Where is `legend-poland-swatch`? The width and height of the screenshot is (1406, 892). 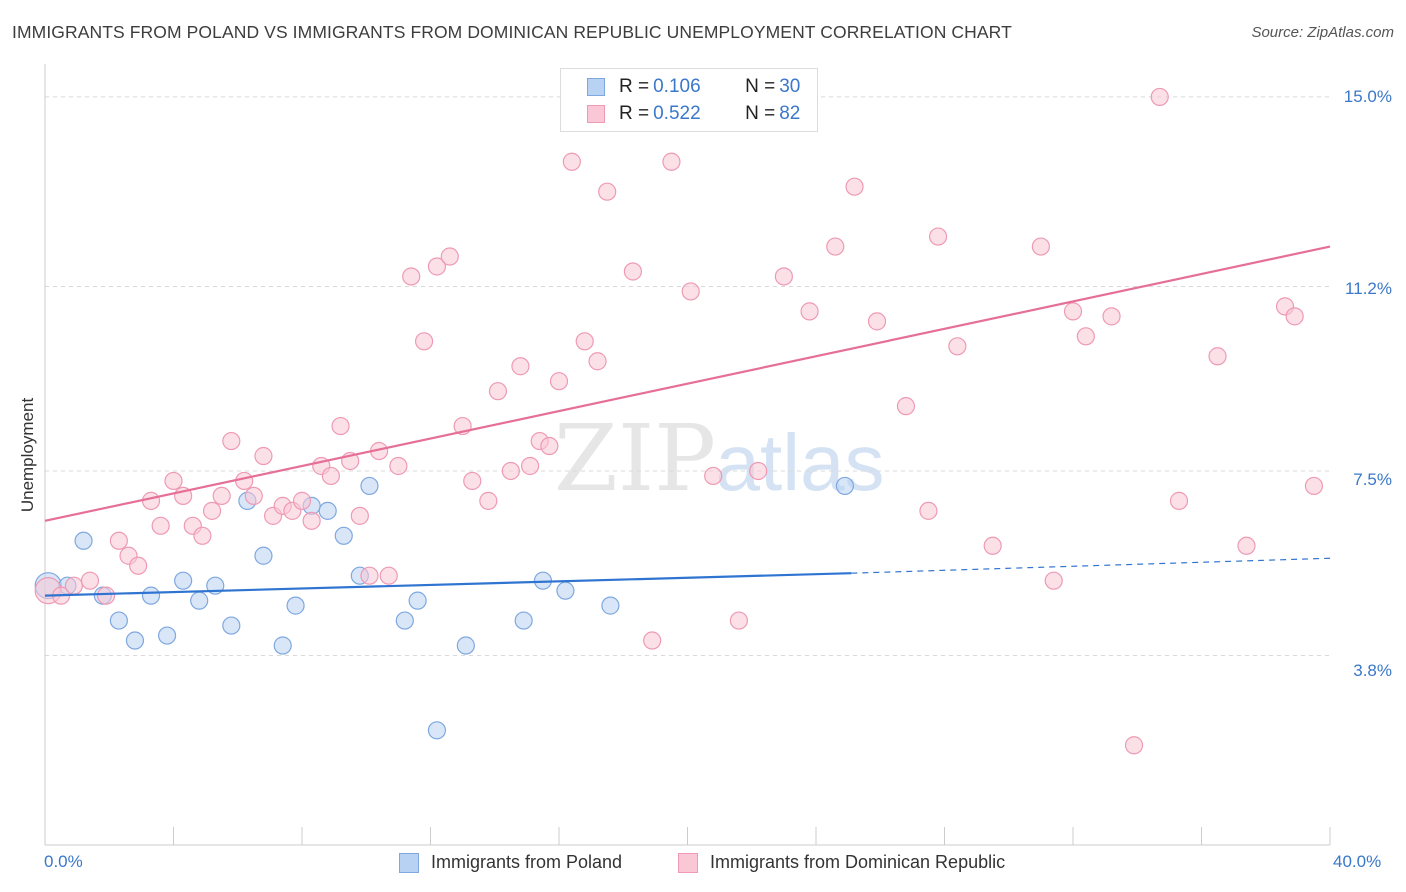 legend-poland-swatch is located at coordinates (409, 862).